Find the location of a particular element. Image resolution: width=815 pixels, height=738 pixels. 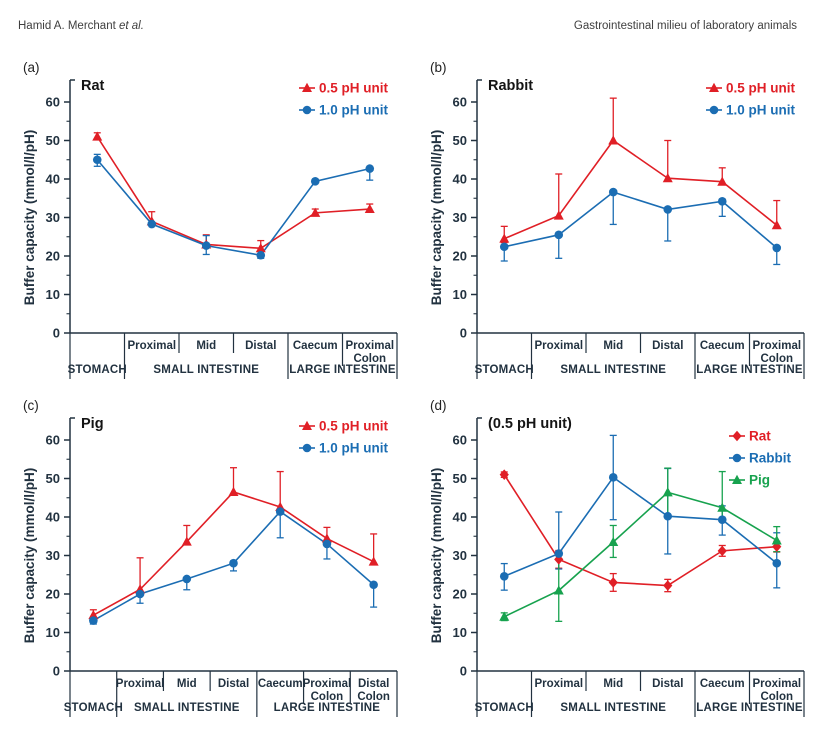

category-separators is located at coordinates (233, 356).